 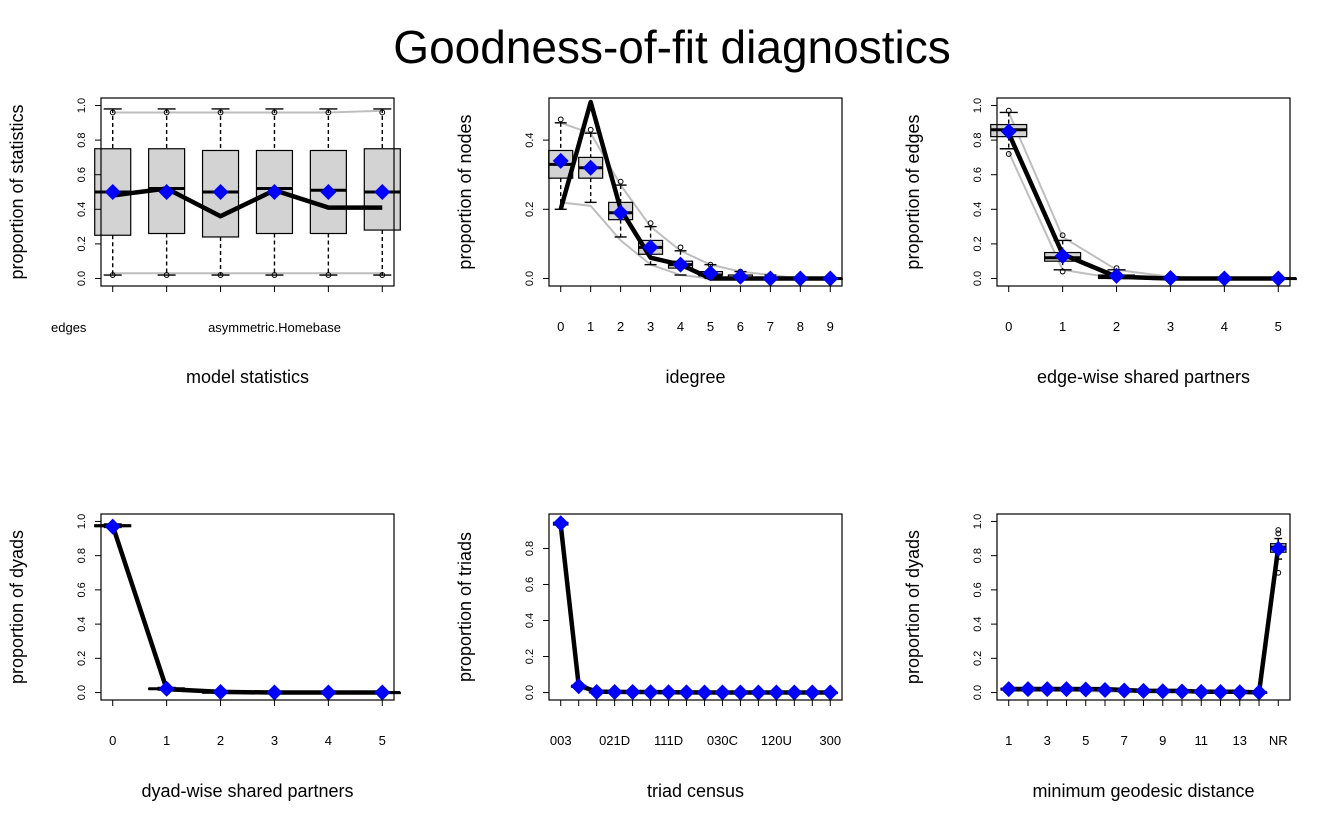 I want to click on y-axis-title: proportion of triads, so click(x=465, y=607).